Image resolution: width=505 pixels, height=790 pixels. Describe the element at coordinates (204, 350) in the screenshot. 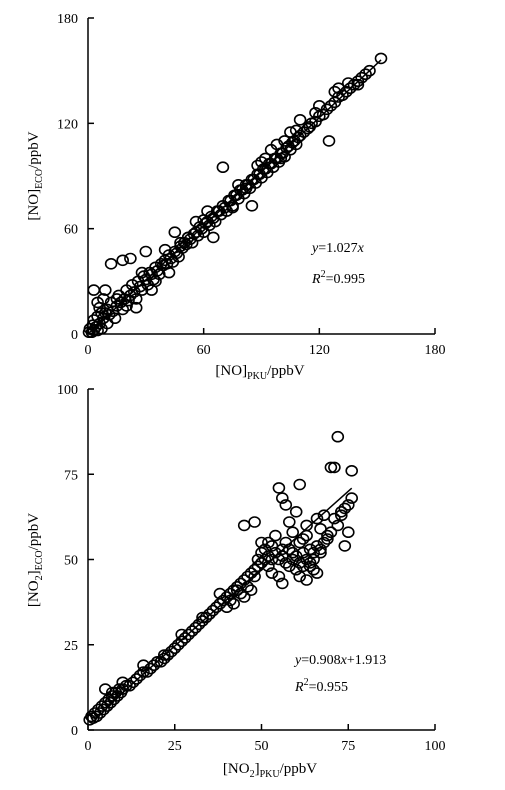

I see `no-x-tick-label: 60` at that location.